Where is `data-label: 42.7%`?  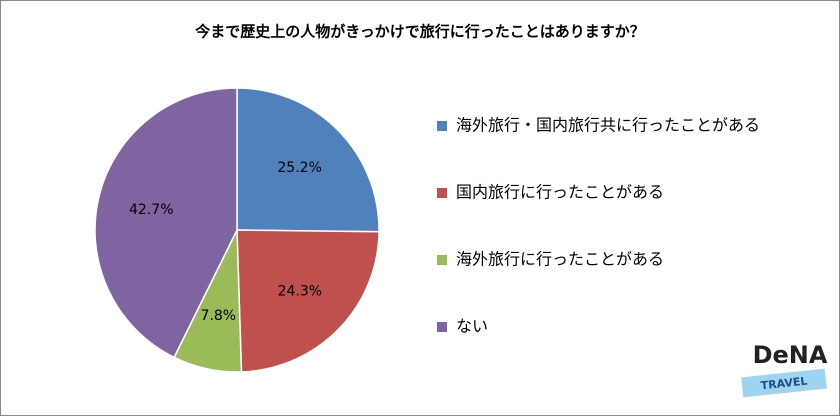 data-label: 42.7% is located at coordinates (151, 210).